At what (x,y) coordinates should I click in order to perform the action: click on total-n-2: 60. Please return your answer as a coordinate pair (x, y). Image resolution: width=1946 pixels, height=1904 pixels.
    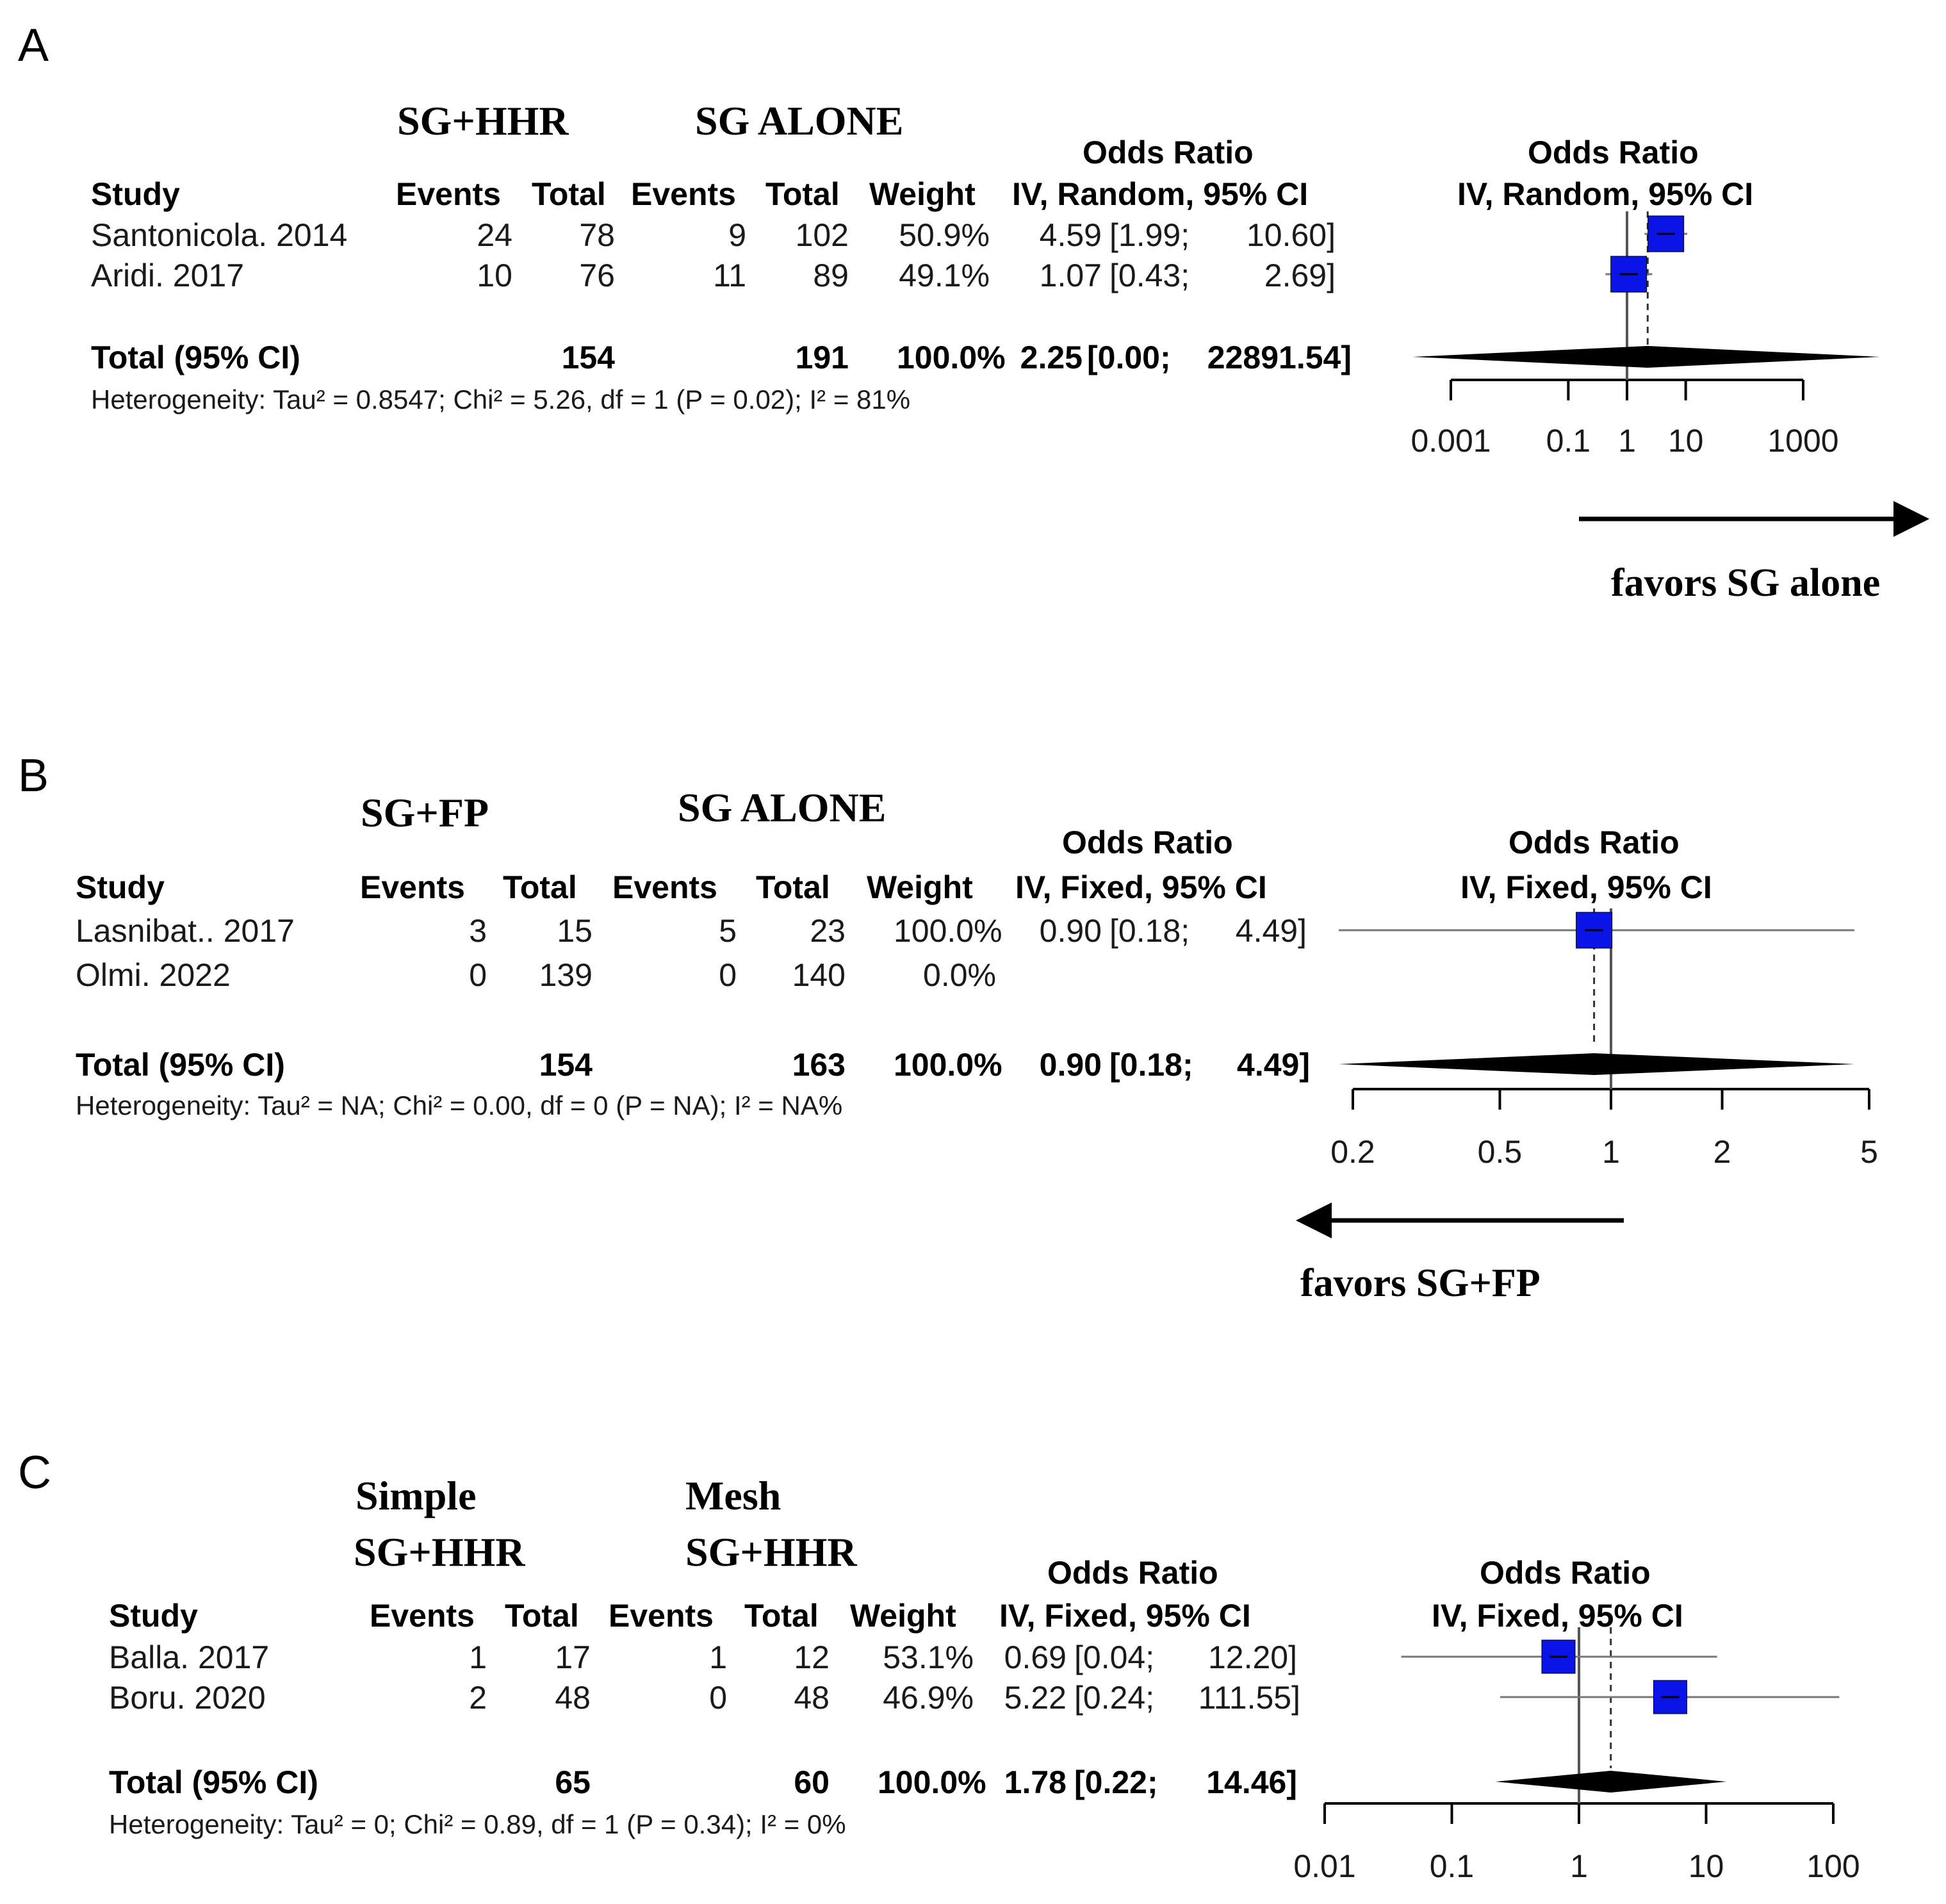
    Looking at the image, I should click on (812, 1782).